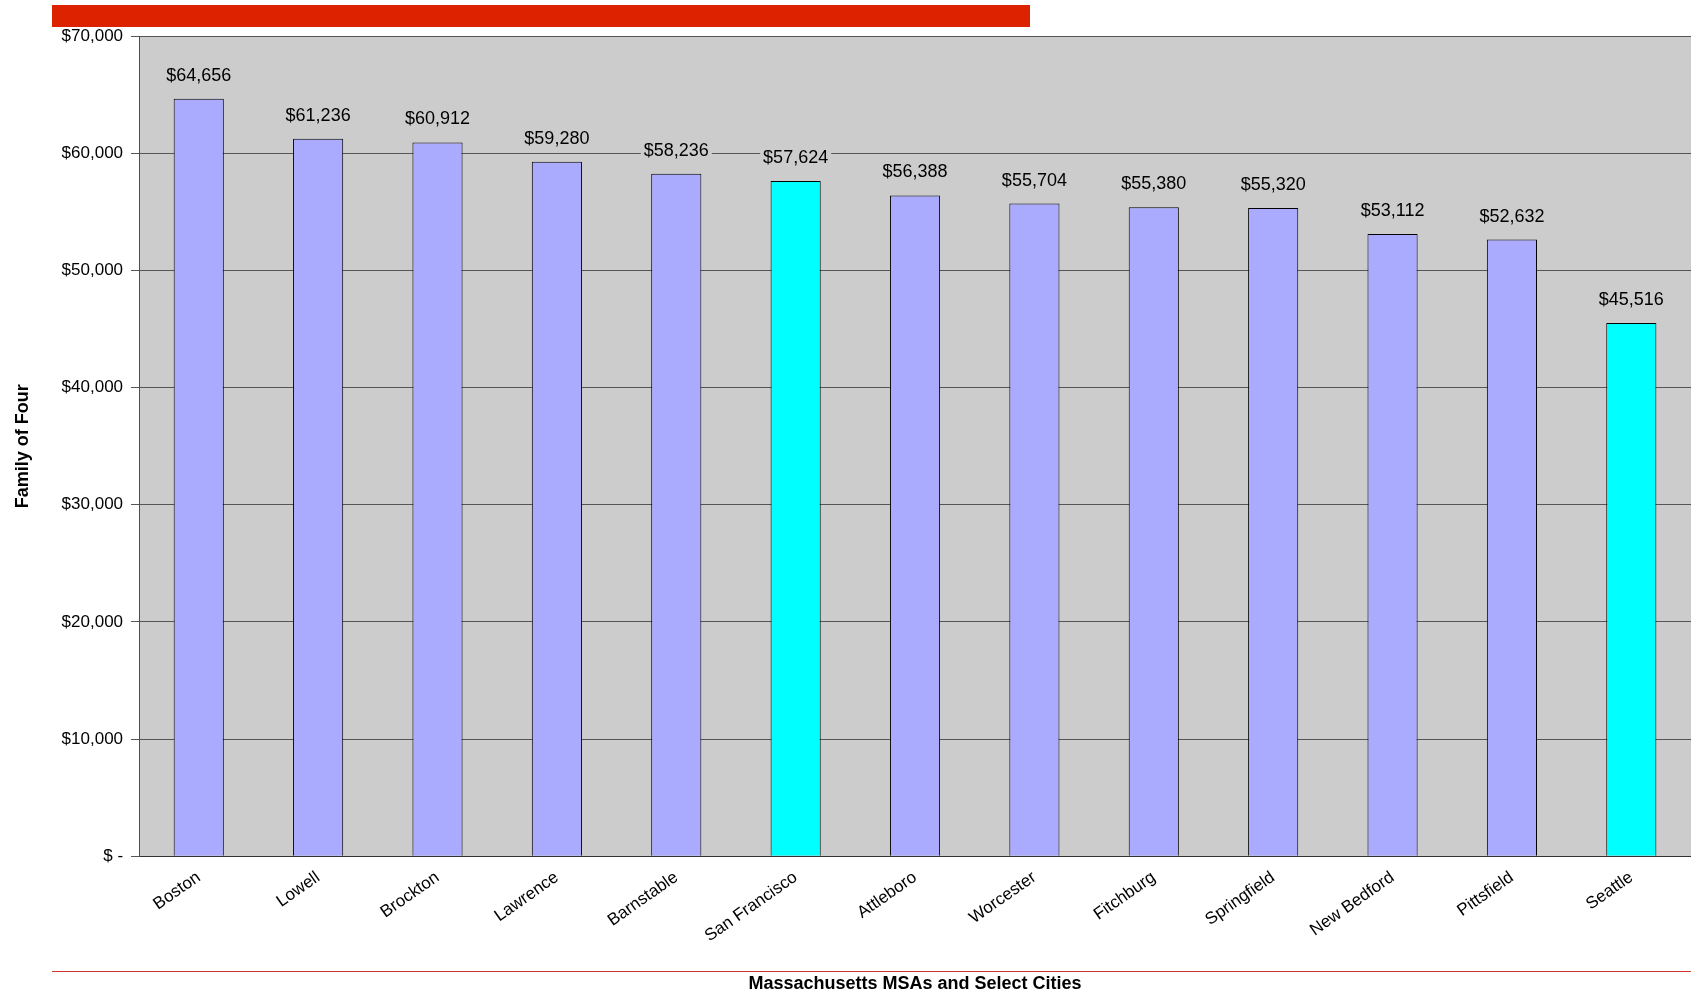 The width and height of the screenshot is (1691, 1003). I want to click on y-tick-label: $20,000, so click(92, 621).